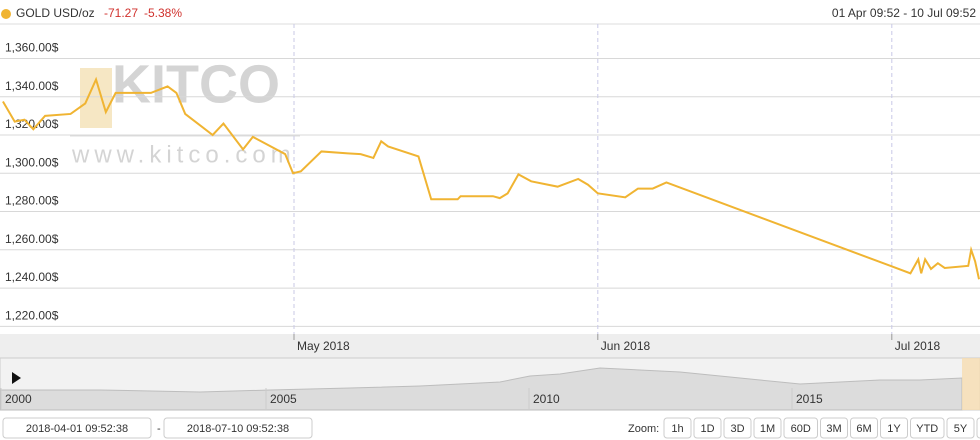 This screenshot has height=440, width=980. What do you see at coordinates (96, 98) in the screenshot?
I see `logo-mark` at bounding box center [96, 98].